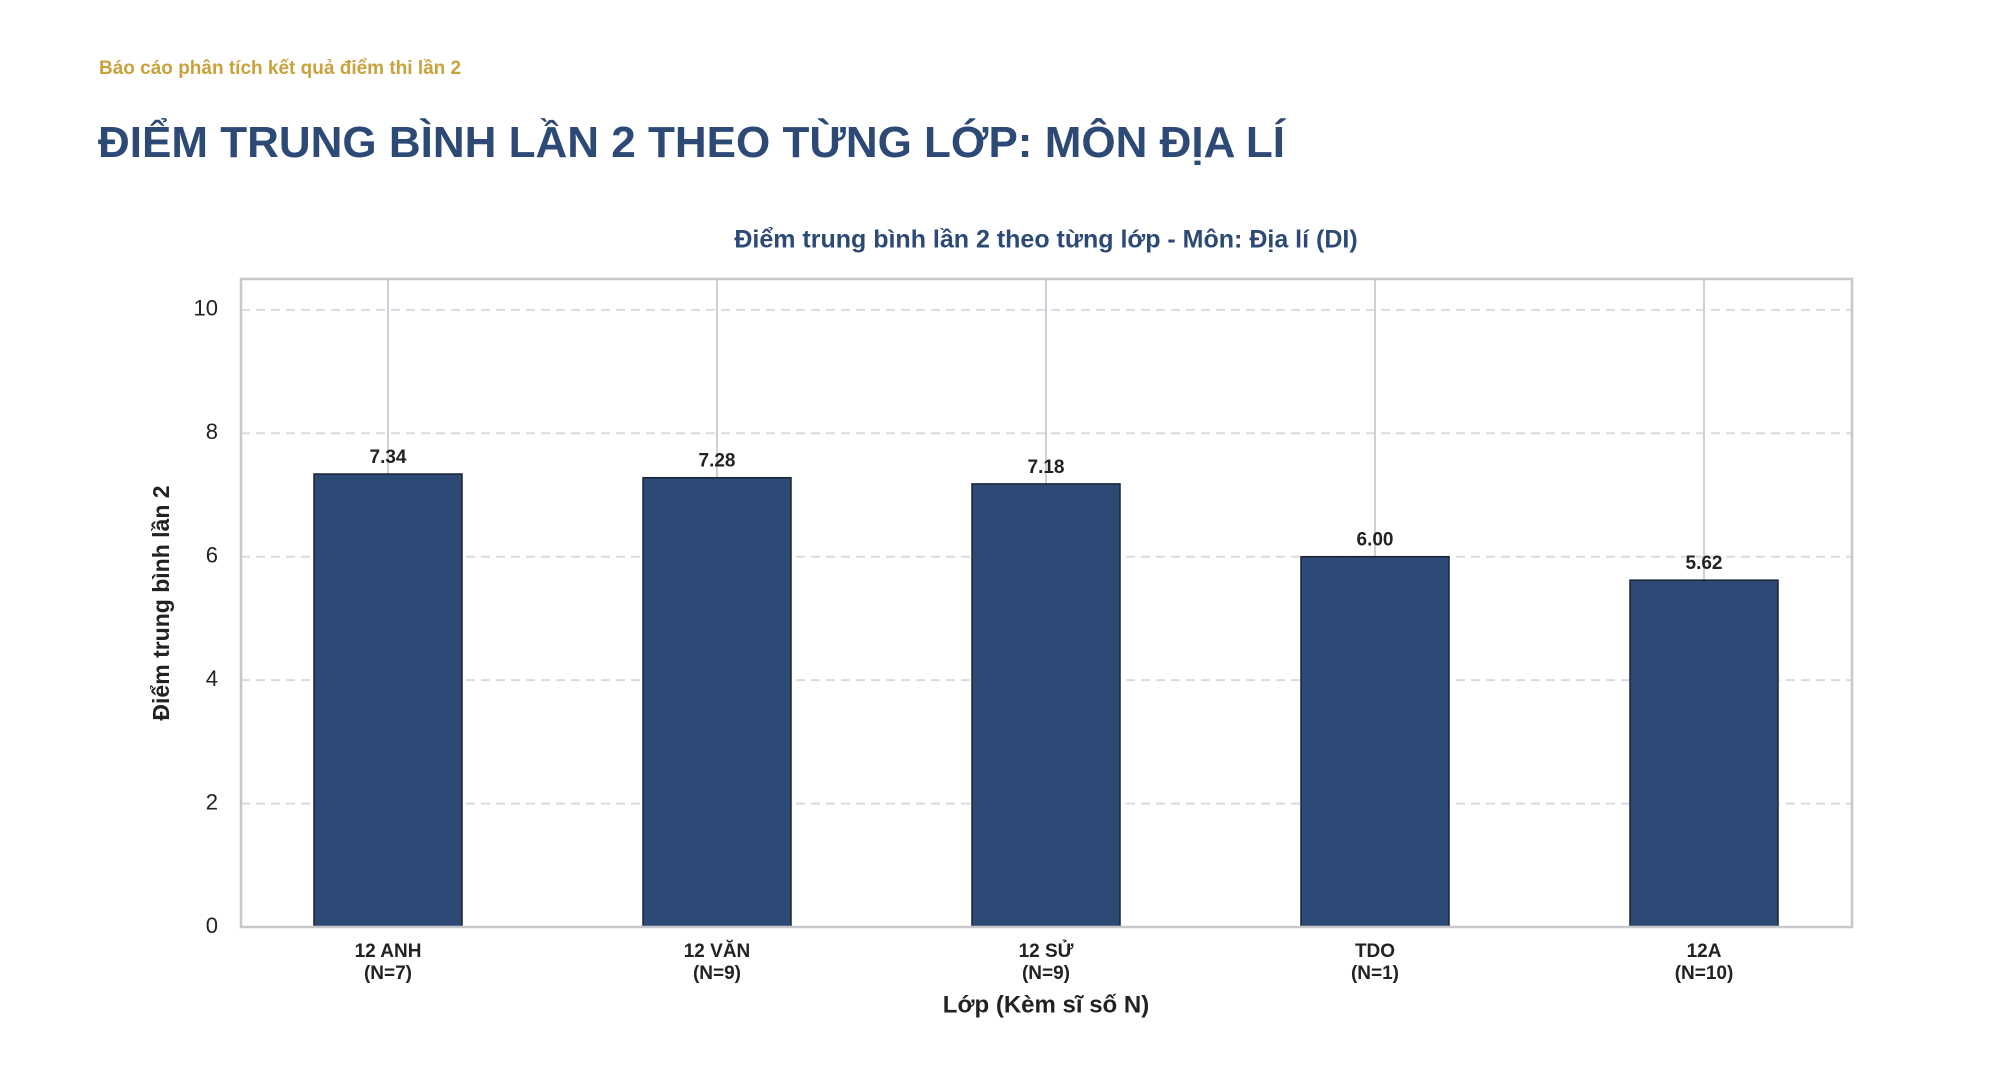  What do you see at coordinates (161, 602) in the screenshot?
I see `y-axis-label: Điểm trung bình lần 2` at bounding box center [161, 602].